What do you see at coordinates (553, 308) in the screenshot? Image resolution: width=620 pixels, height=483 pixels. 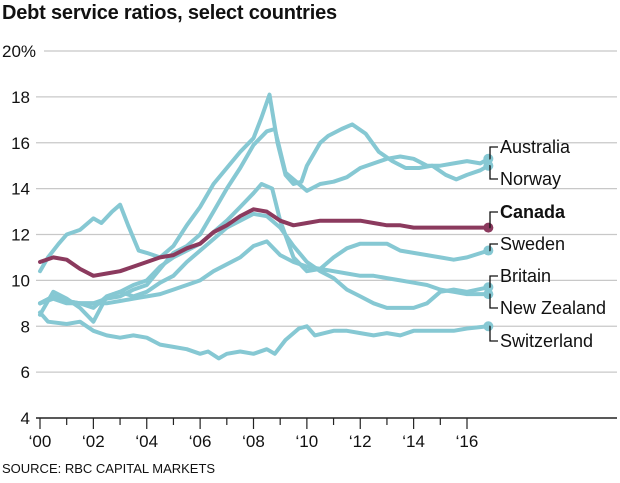 I see `legend-label-new-zealand: New Zealand` at bounding box center [553, 308].